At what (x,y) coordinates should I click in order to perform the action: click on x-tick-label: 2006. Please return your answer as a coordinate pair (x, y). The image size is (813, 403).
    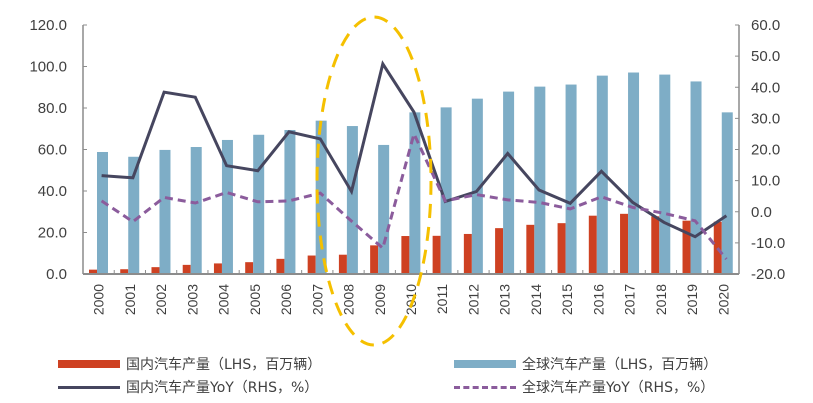
    Looking at the image, I should click on (286, 299).